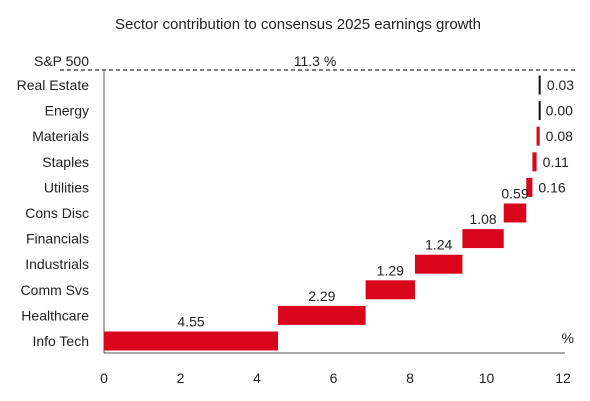 This screenshot has width=590, height=401. I want to click on category-label: Healthcare, so click(55, 315).